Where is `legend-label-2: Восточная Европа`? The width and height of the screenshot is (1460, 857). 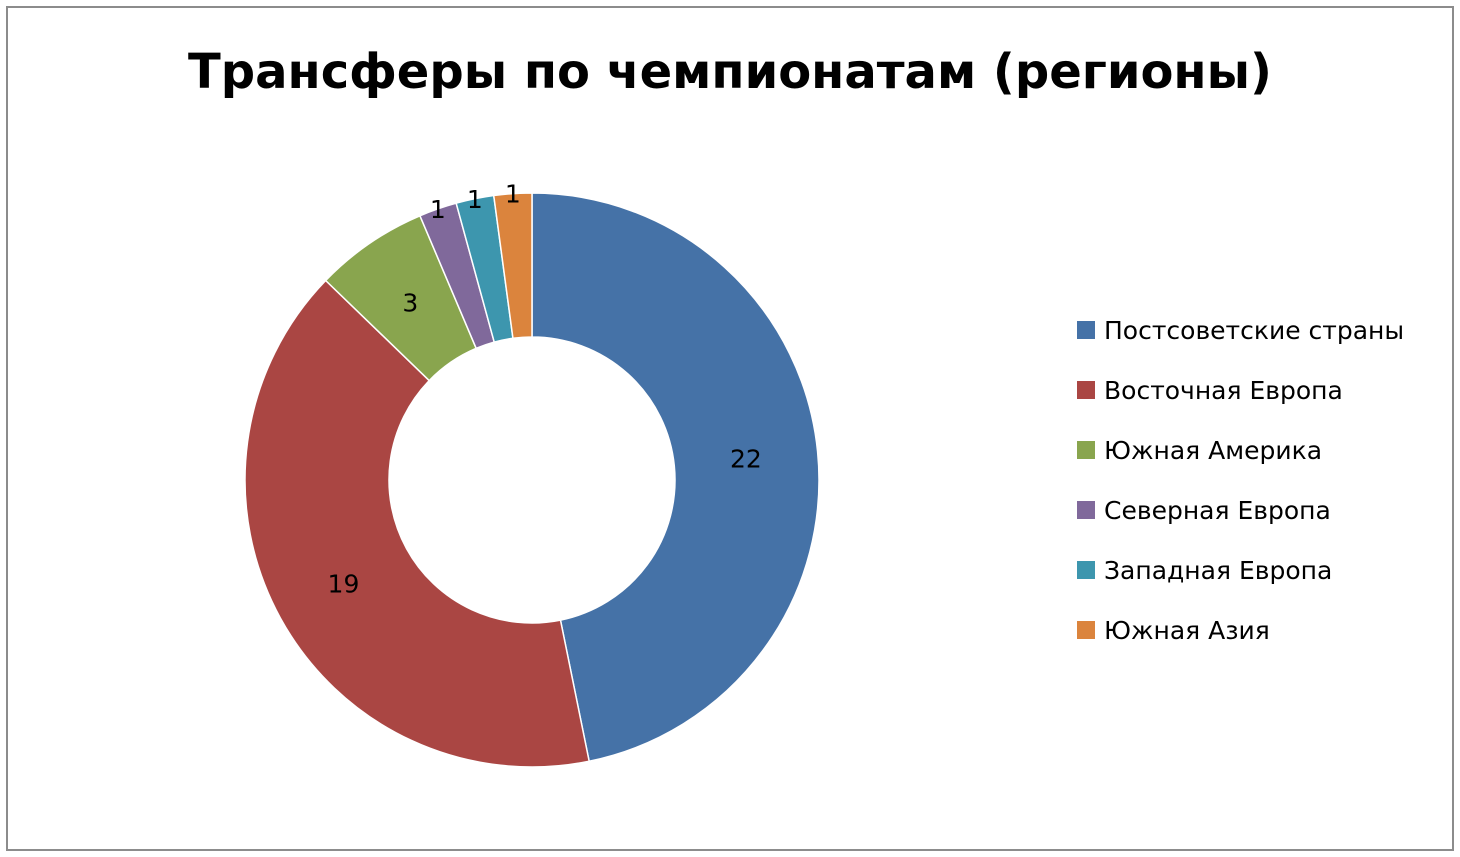 legend-label-2: Восточная Европа is located at coordinates (1223, 390).